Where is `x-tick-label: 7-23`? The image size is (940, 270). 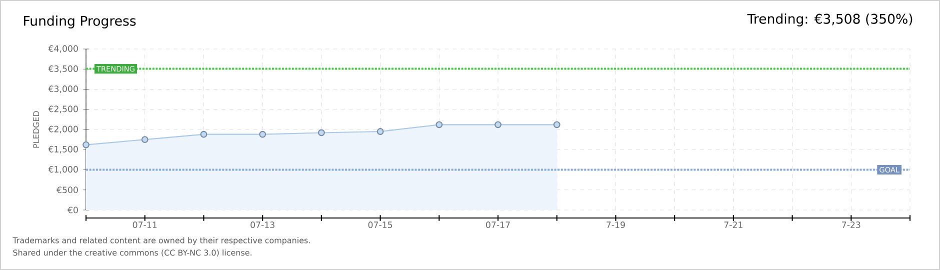
x-tick-label: 7-23 is located at coordinates (851, 225).